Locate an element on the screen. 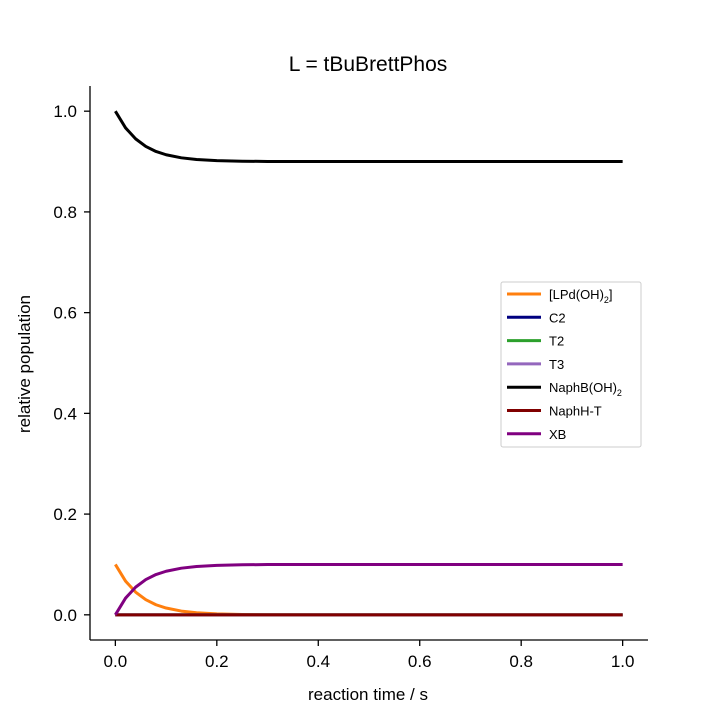  legend-label: T2 is located at coordinates (556, 341).